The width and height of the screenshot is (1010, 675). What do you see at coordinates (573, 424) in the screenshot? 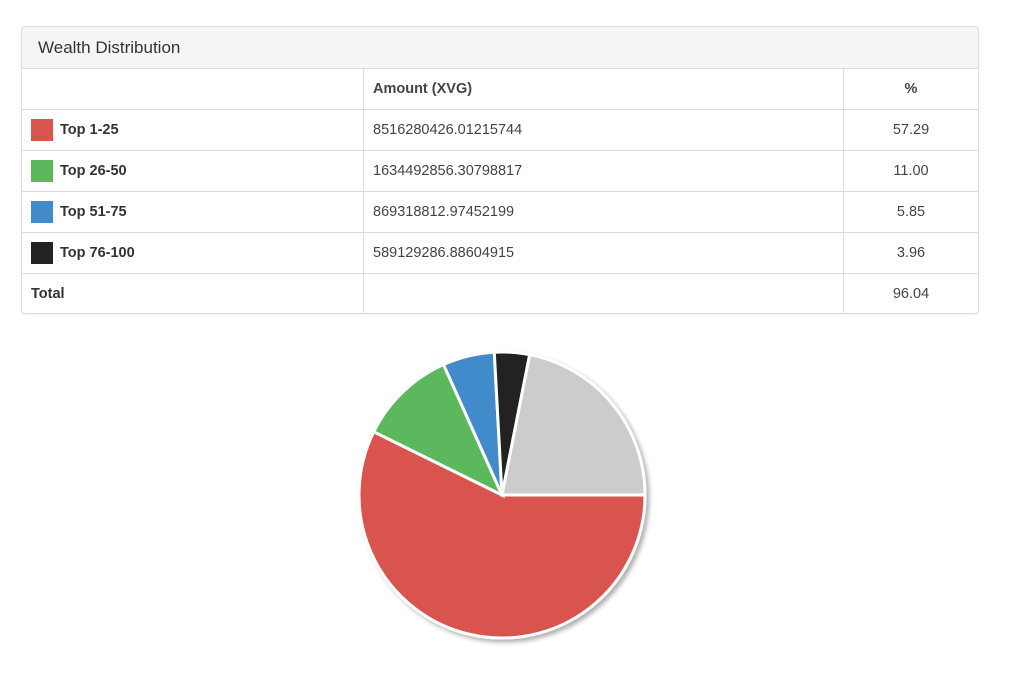
I see `pie-slice-rest` at bounding box center [573, 424].